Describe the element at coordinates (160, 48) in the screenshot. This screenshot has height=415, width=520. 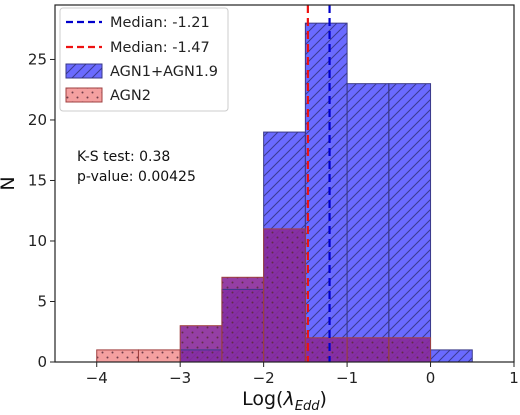
I see `legend-median-red-label: Median: -1.47` at that location.